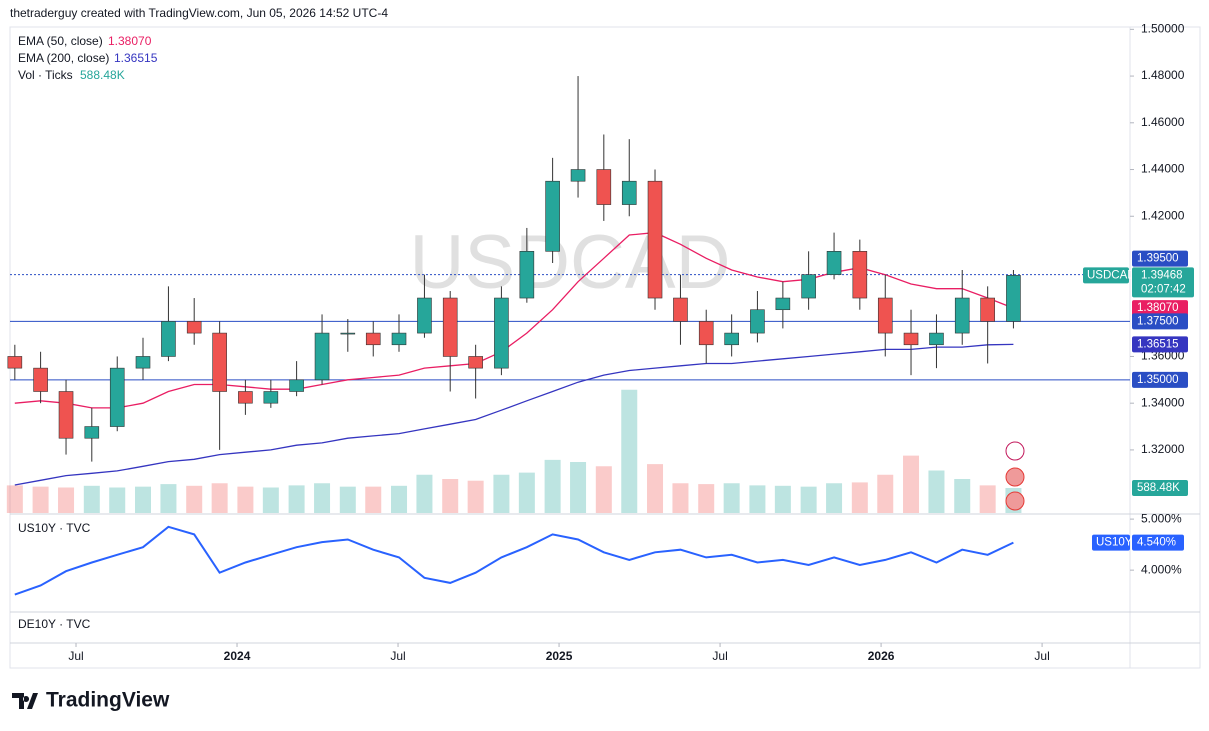 The image size is (1209, 731). Describe the element at coordinates (1163, 215) in the screenshot. I see `y-tick-label: 1.42000` at that location.